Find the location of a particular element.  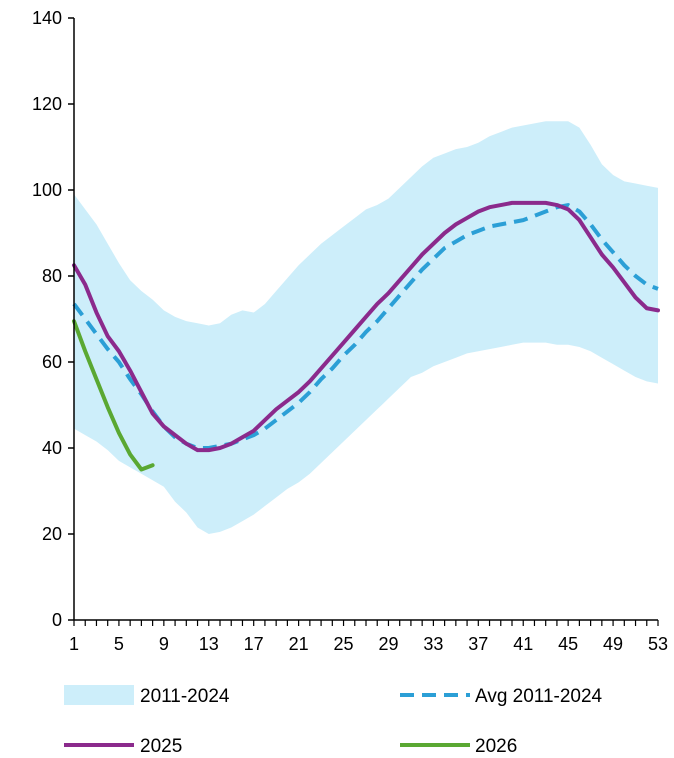

x-tick-label: 1 is located at coordinates (74, 644).